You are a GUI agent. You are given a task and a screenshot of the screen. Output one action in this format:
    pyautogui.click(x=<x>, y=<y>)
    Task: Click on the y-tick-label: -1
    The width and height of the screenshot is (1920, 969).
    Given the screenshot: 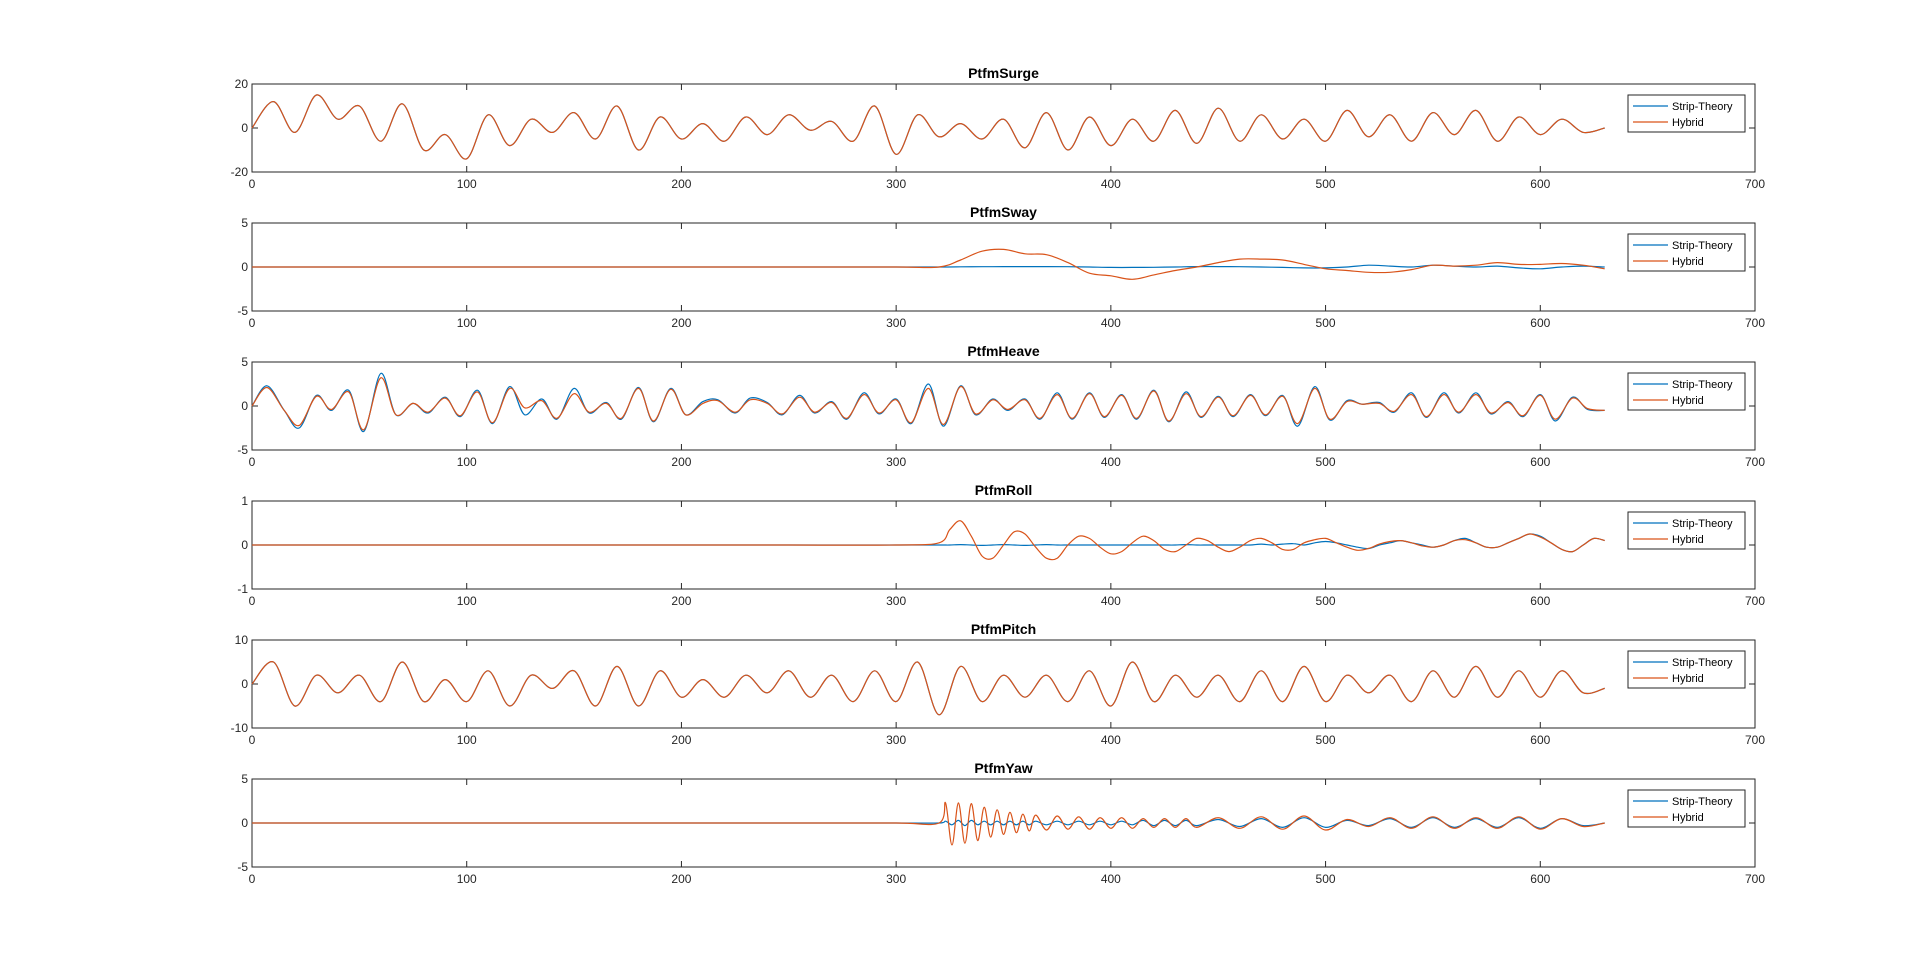 What is the action you would take?
    pyautogui.click(x=242, y=589)
    